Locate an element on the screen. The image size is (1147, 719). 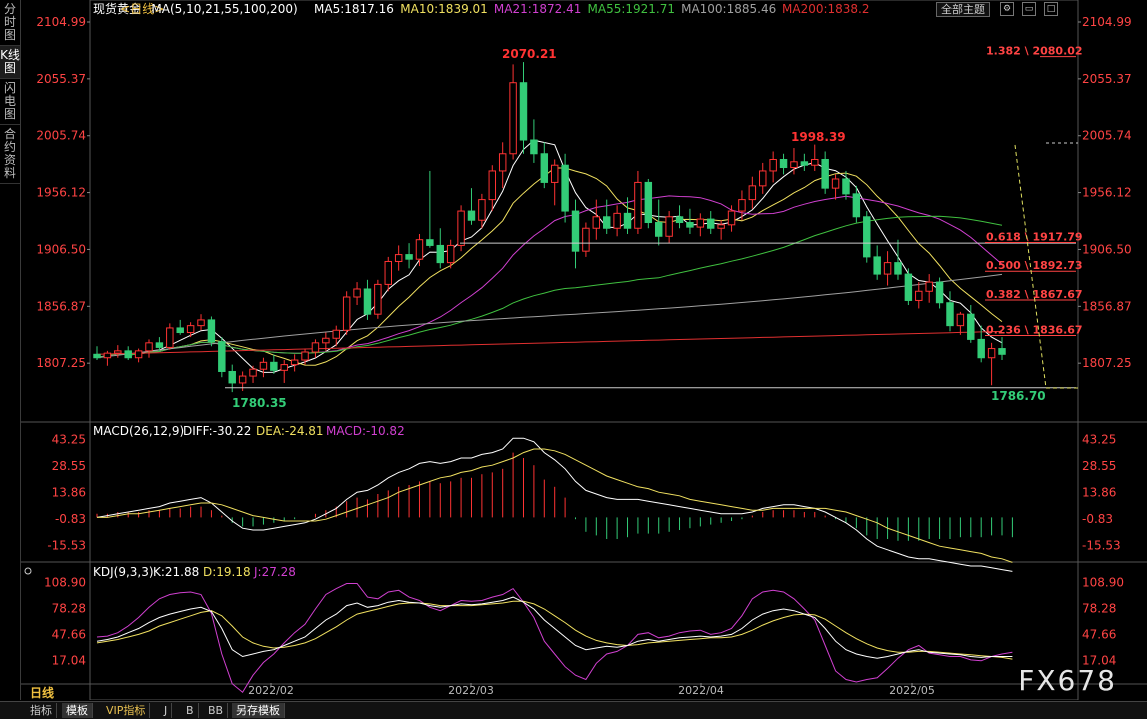
tab-flash-chart: 闪电图 is located at coordinates (10, 102).